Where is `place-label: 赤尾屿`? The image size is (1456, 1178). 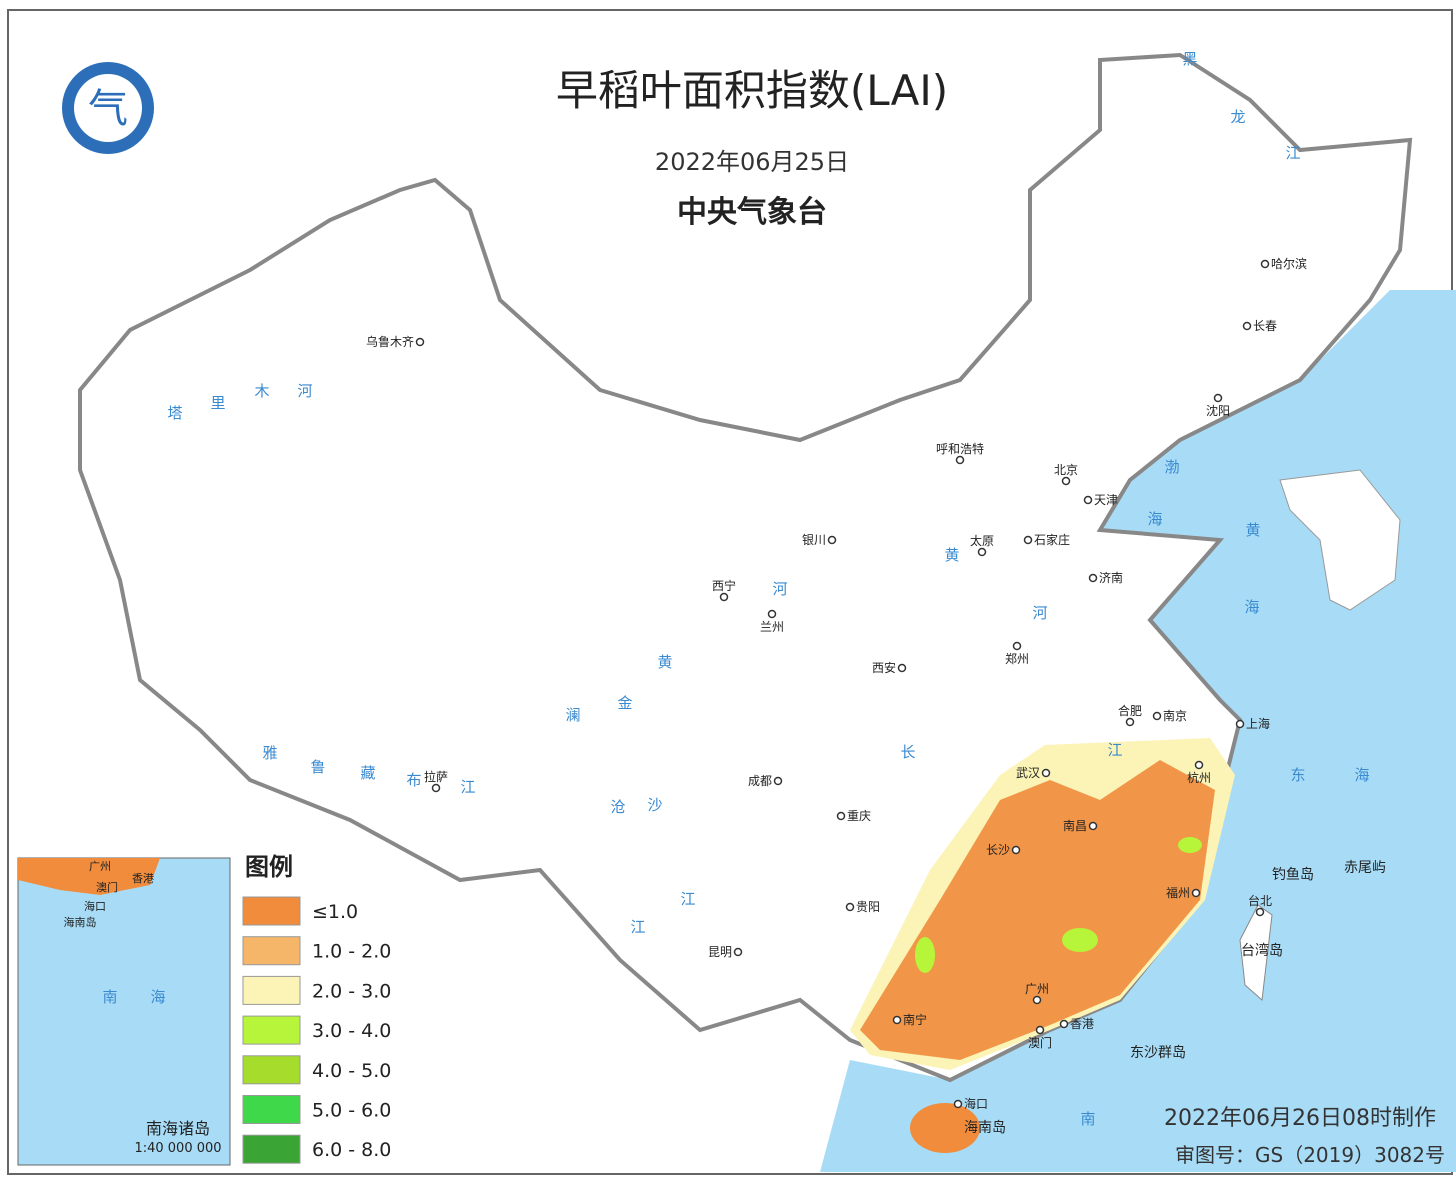
place-label: 赤尾屿 is located at coordinates (1365, 868).